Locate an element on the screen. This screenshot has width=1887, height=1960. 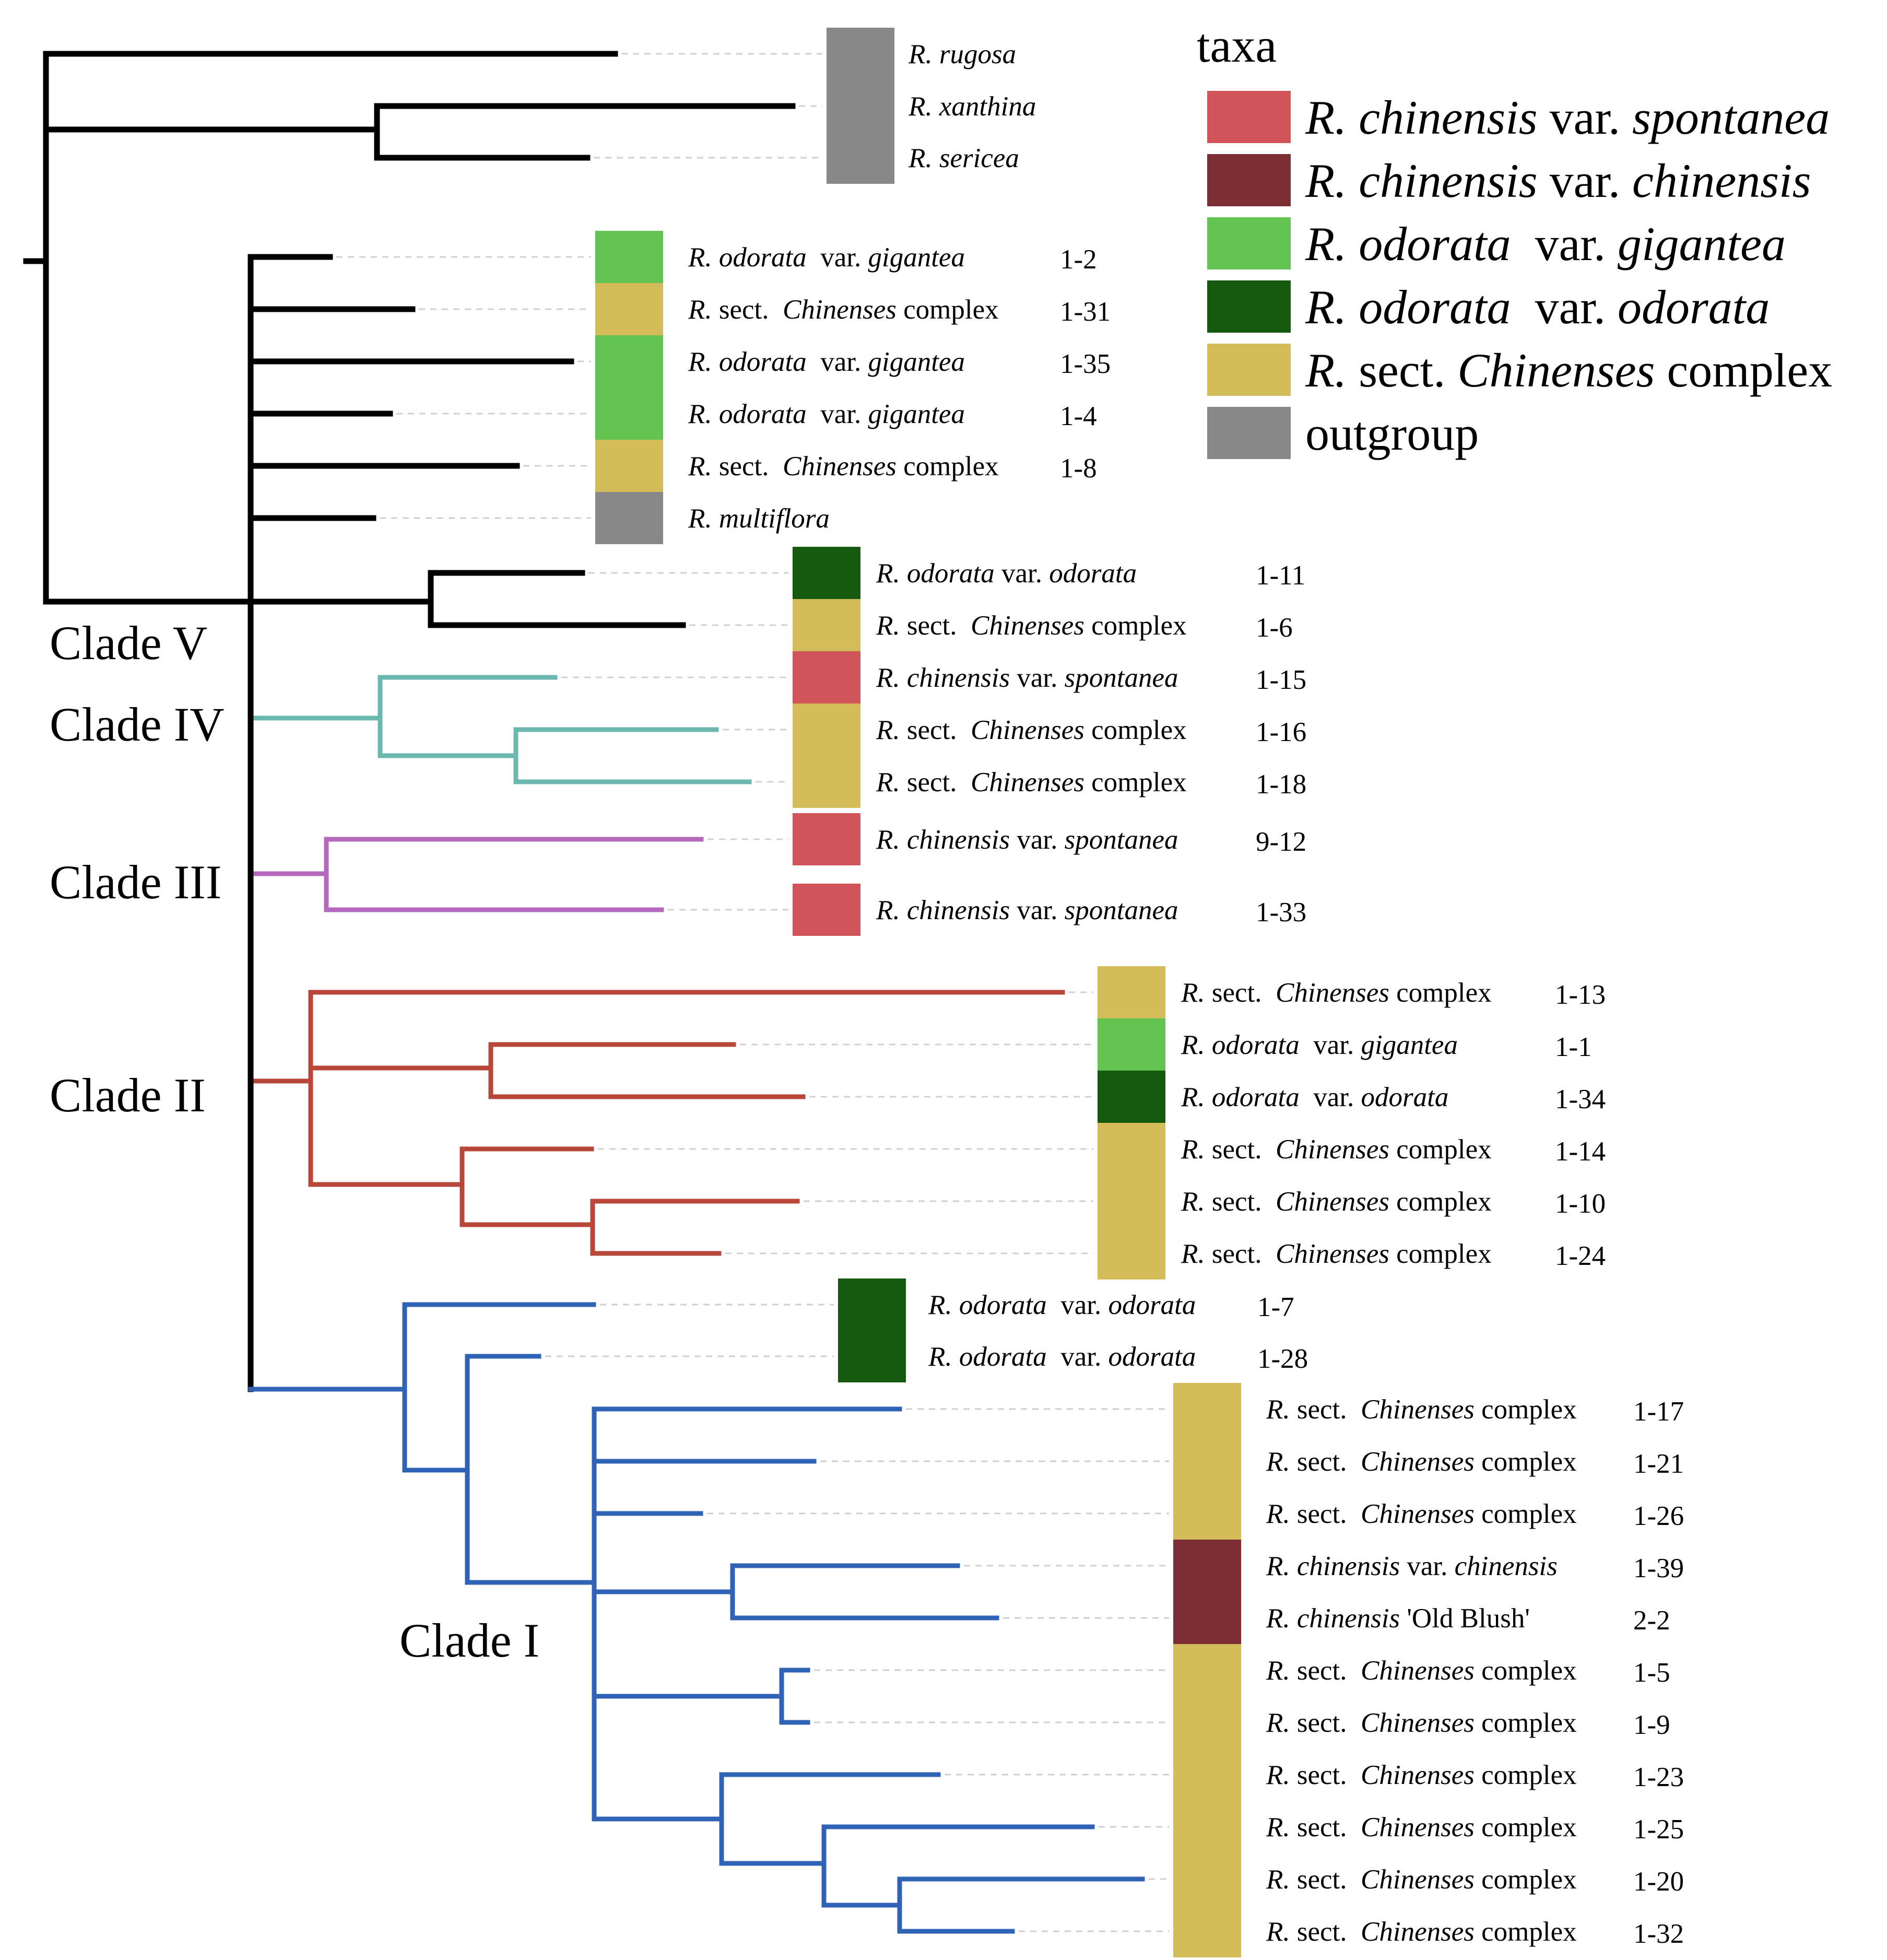
tip-sample-code: 1-2 is located at coordinates (1078, 259).